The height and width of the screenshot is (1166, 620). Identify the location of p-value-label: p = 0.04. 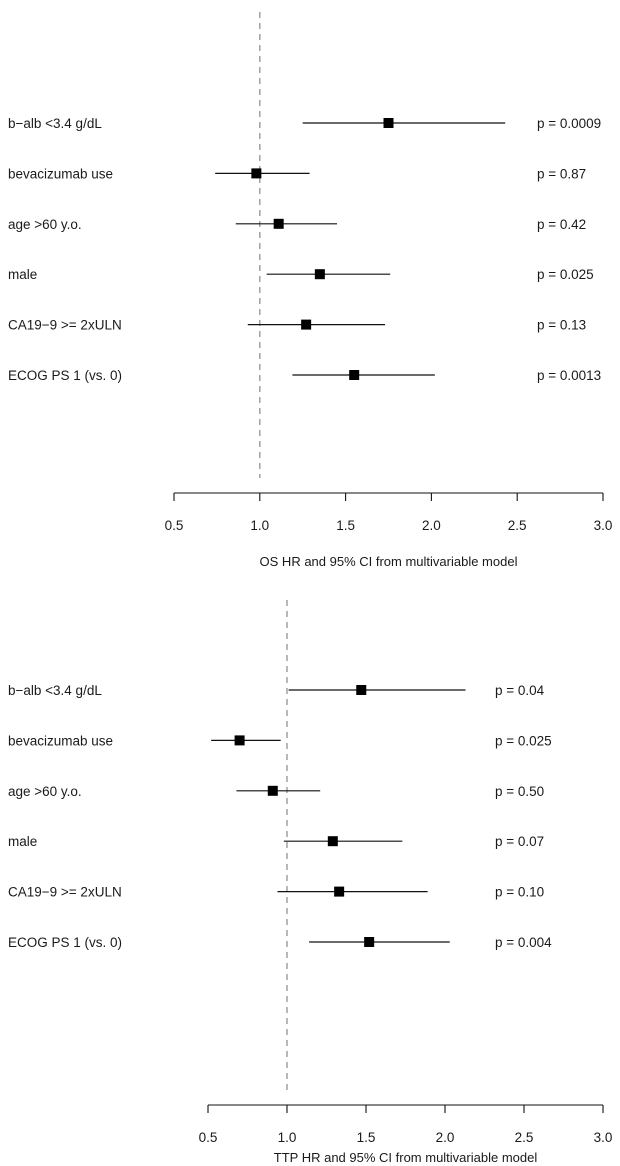
(520, 690).